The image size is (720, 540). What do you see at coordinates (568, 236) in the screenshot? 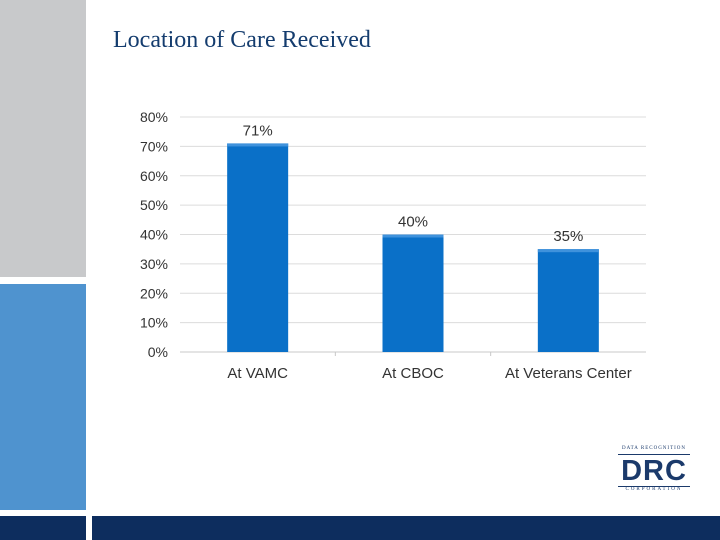
I see `data-label: 35%` at bounding box center [568, 236].